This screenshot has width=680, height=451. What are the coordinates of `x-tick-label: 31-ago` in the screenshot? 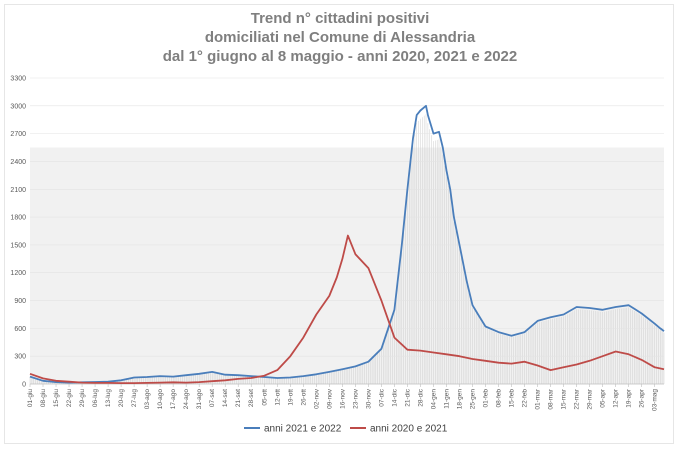 It's located at (199, 399).